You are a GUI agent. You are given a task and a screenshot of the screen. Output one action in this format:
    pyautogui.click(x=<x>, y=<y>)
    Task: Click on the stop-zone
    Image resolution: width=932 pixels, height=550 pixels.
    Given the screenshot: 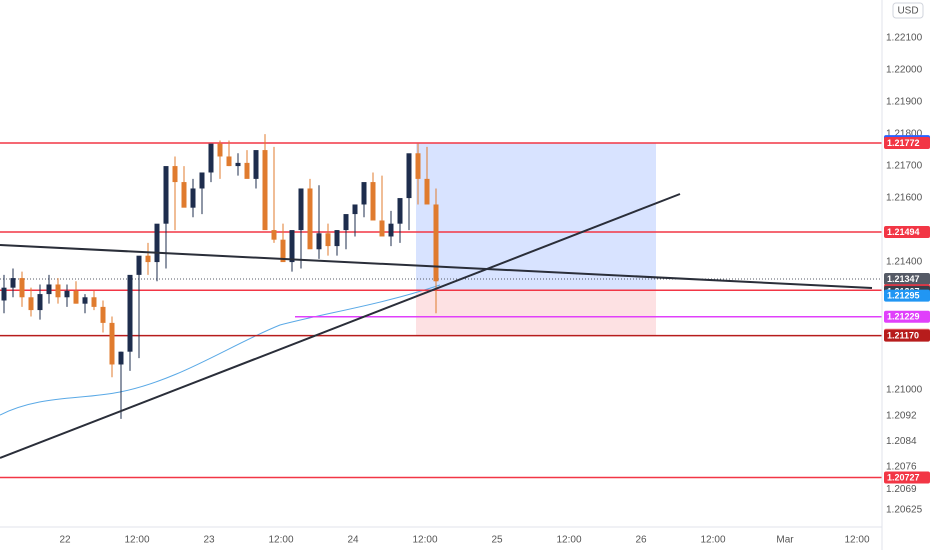 What is the action you would take?
    pyautogui.click(x=536, y=313)
    